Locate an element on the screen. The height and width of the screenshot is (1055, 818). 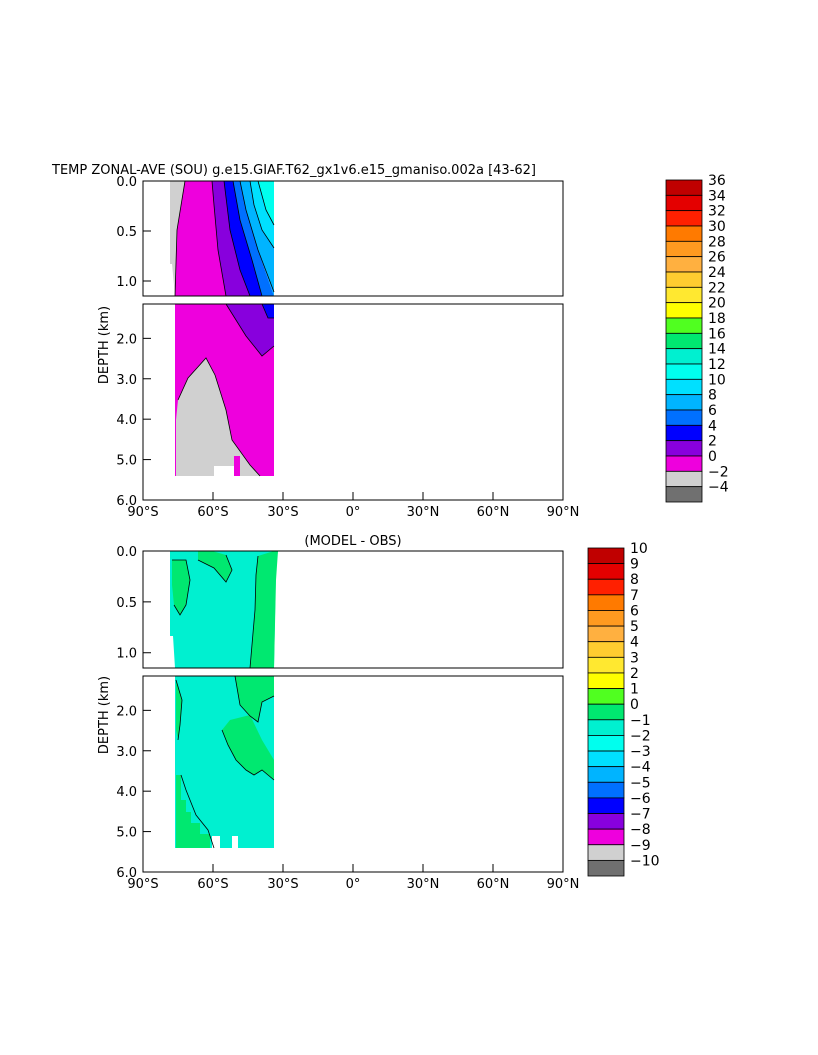
top-field-lower is located at coordinates (224, 390).